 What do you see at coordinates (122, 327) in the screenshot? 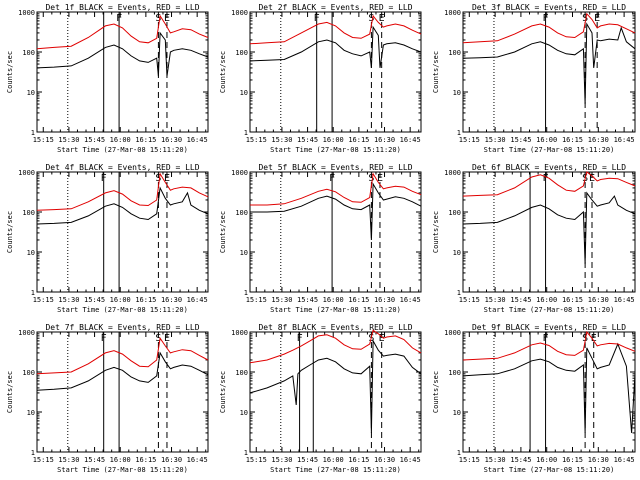
I see `panel-title: Det 7f BLACK = Events, RED = LLD` at bounding box center [122, 327].